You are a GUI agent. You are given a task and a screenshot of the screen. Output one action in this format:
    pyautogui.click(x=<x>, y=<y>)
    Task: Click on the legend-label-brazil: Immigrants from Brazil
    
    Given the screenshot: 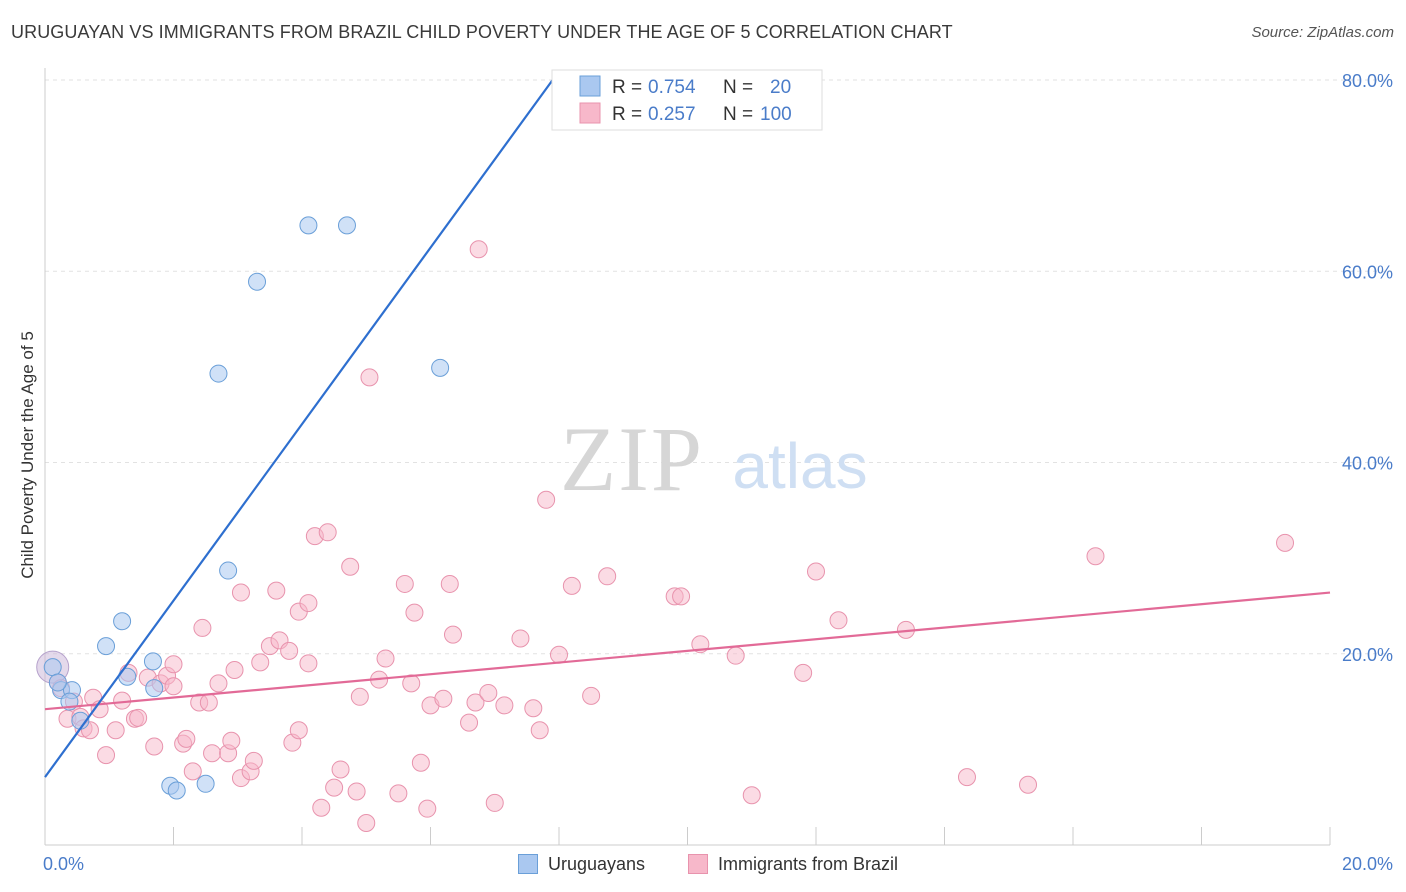 What is the action you would take?
    pyautogui.click(x=808, y=864)
    